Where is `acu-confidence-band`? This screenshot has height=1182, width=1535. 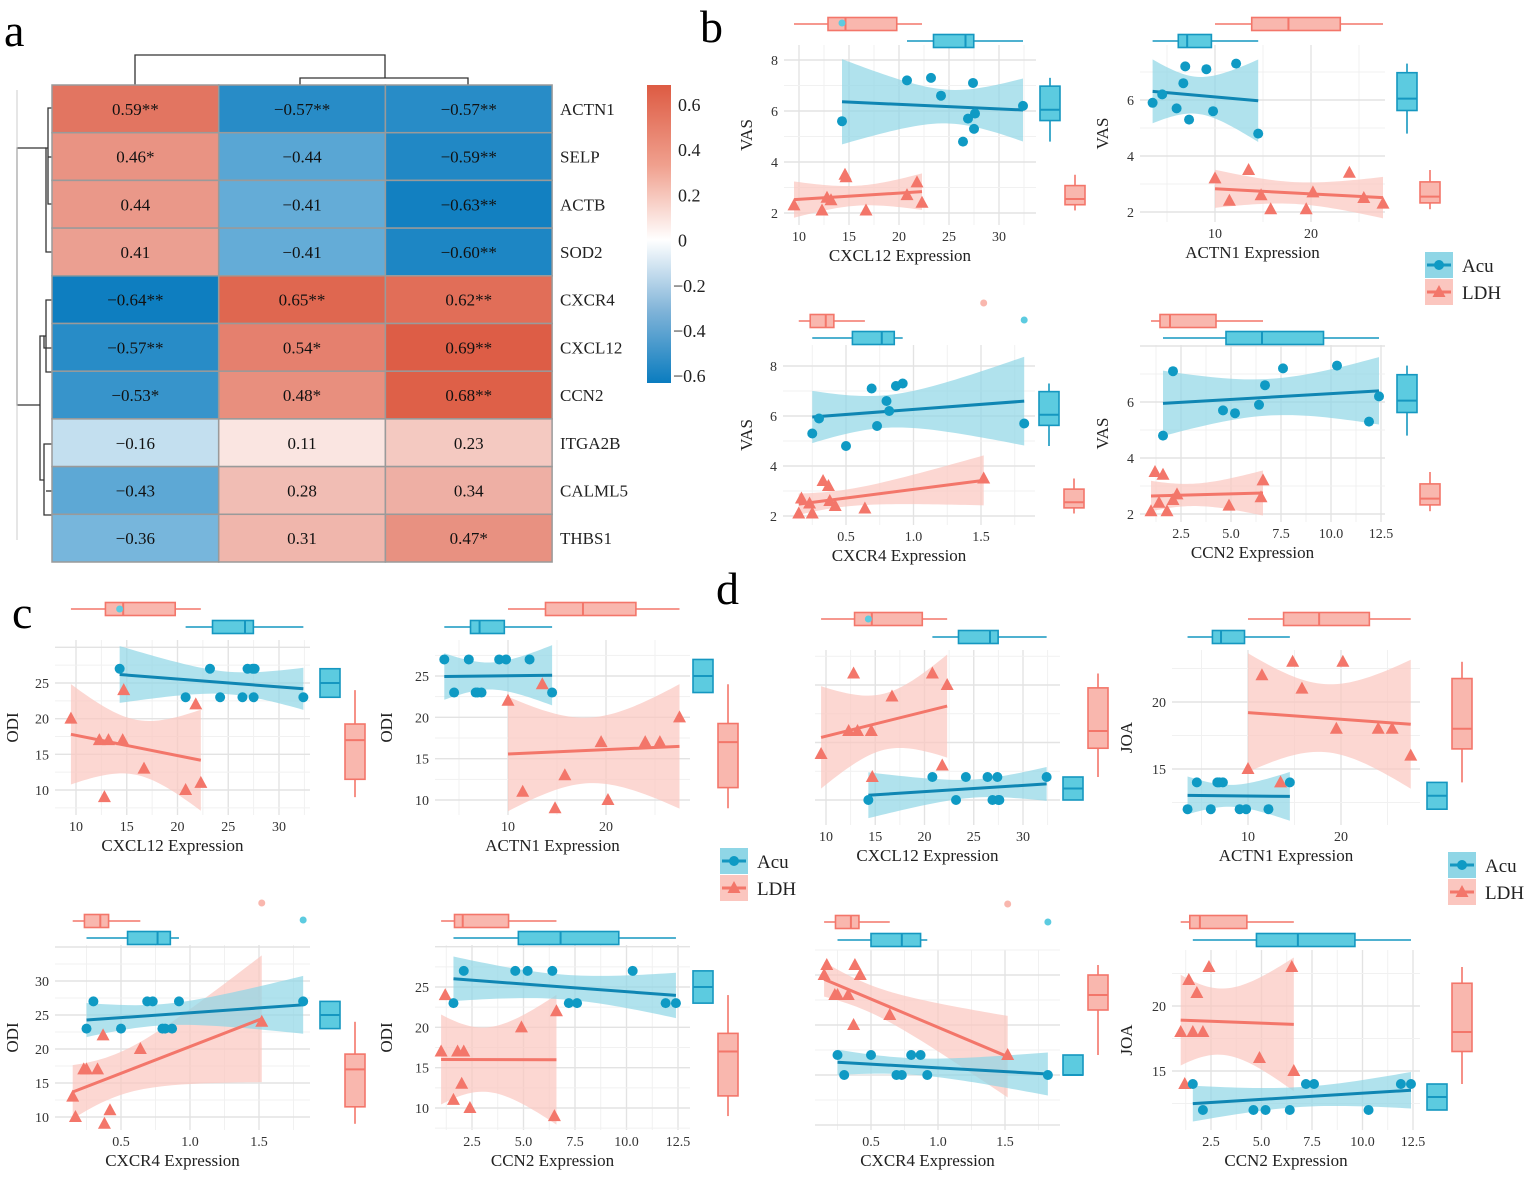
acu-confidence-band is located at coordinates (918, 401).